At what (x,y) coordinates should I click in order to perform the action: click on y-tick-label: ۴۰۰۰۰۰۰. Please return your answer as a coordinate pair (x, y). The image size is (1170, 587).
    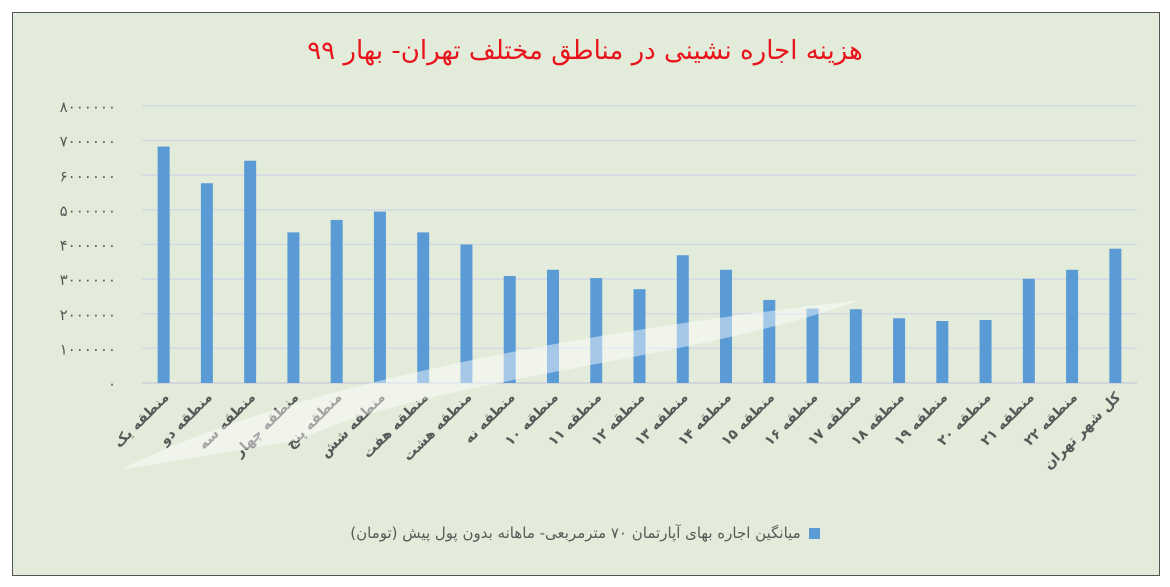
    Looking at the image, I should click on (88, 246).